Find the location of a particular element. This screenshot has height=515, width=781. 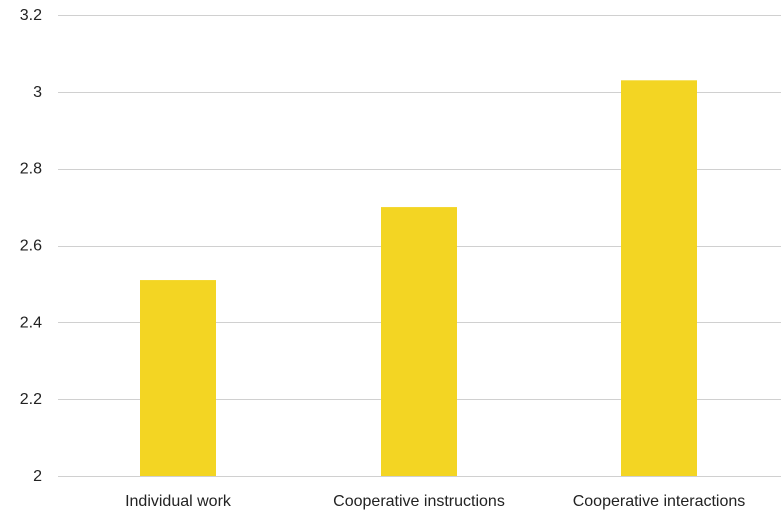

y-axis-tick-labels: 2 2.2 2.4 2.6 2.8 3 3.2 is located at coordinates (31, 246).